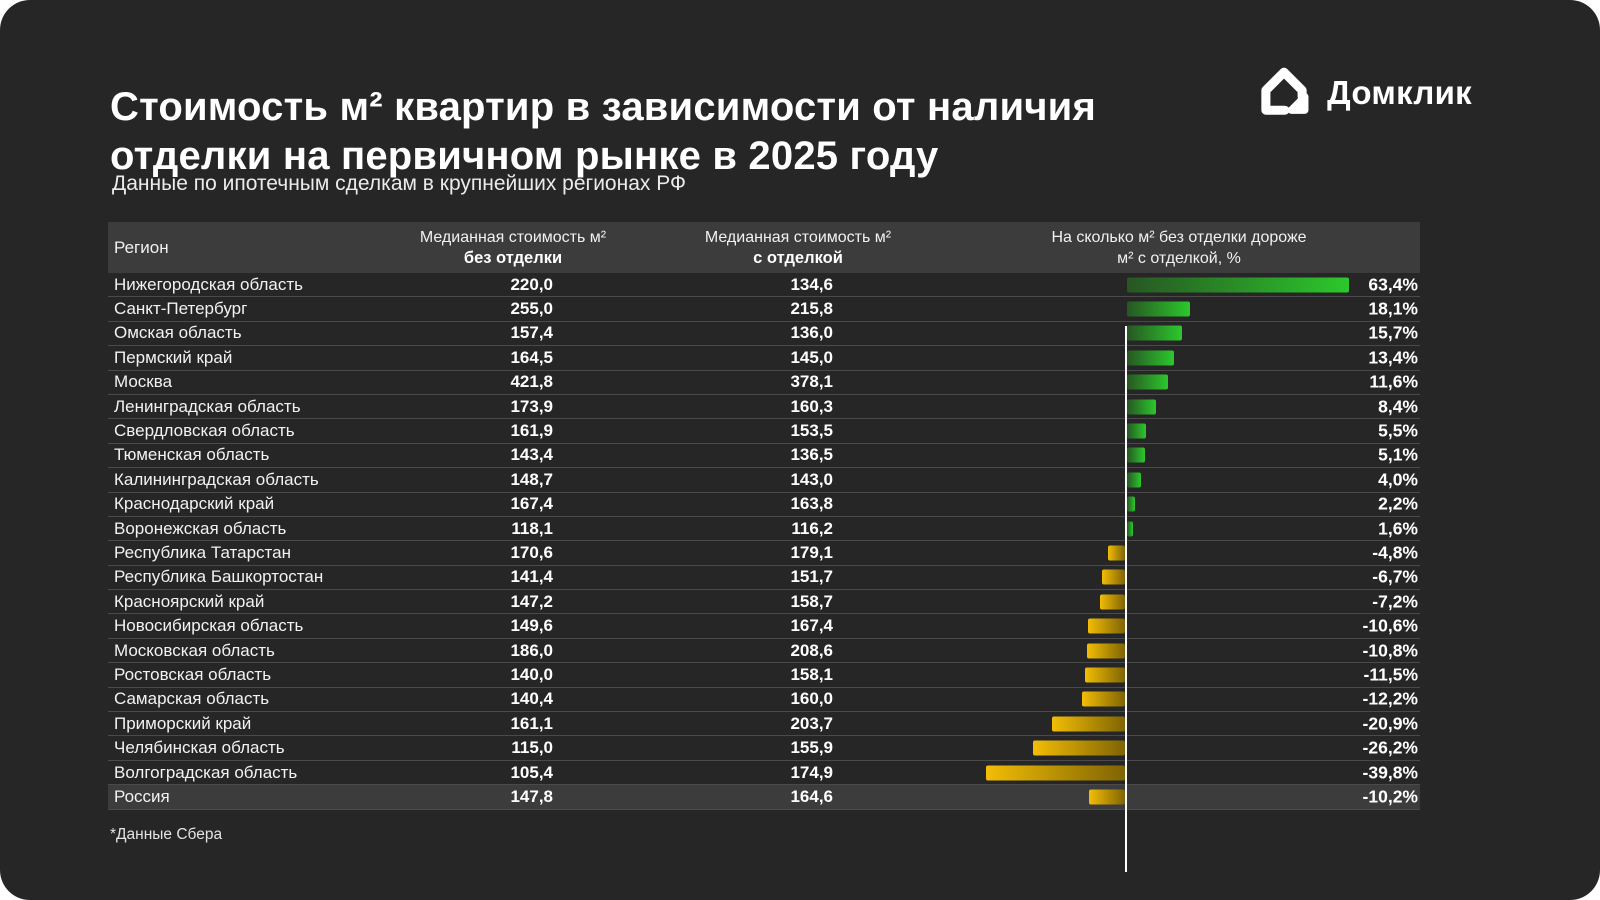  What do you see at coordinates (764, 309) in the screenshot?
I see `table-row: Санкт-Петербург 255,0 215,8 18,1%` at bounding box center [764, 309].